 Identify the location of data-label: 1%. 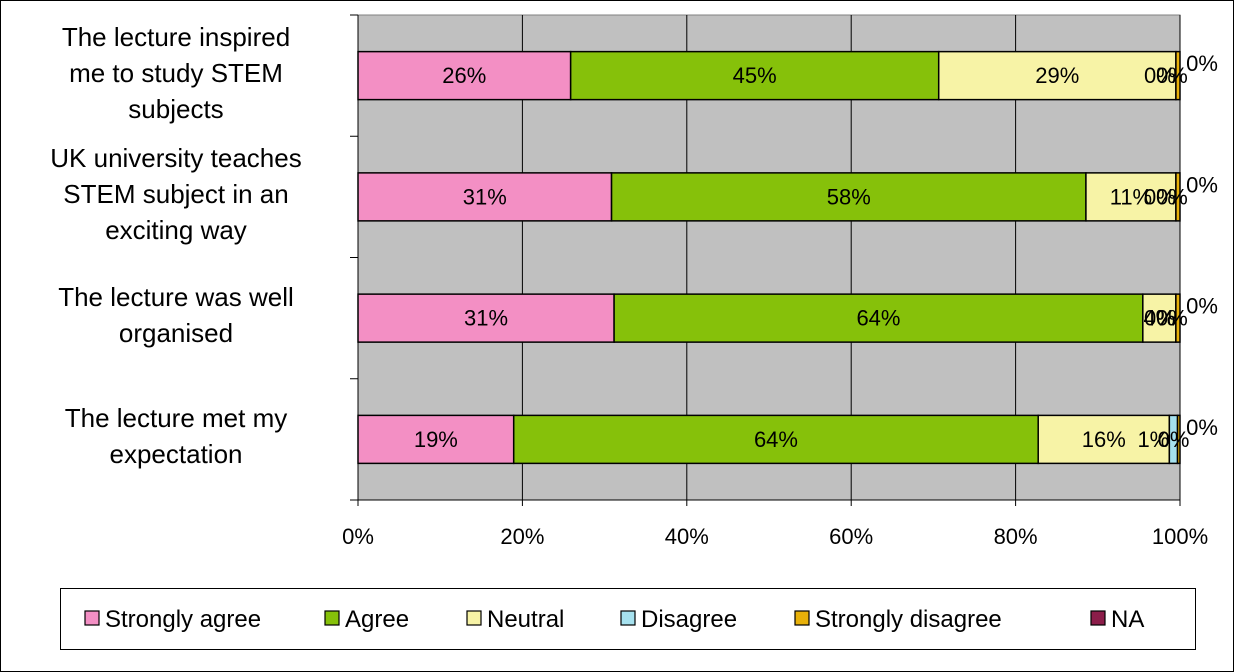
(1153, 439).